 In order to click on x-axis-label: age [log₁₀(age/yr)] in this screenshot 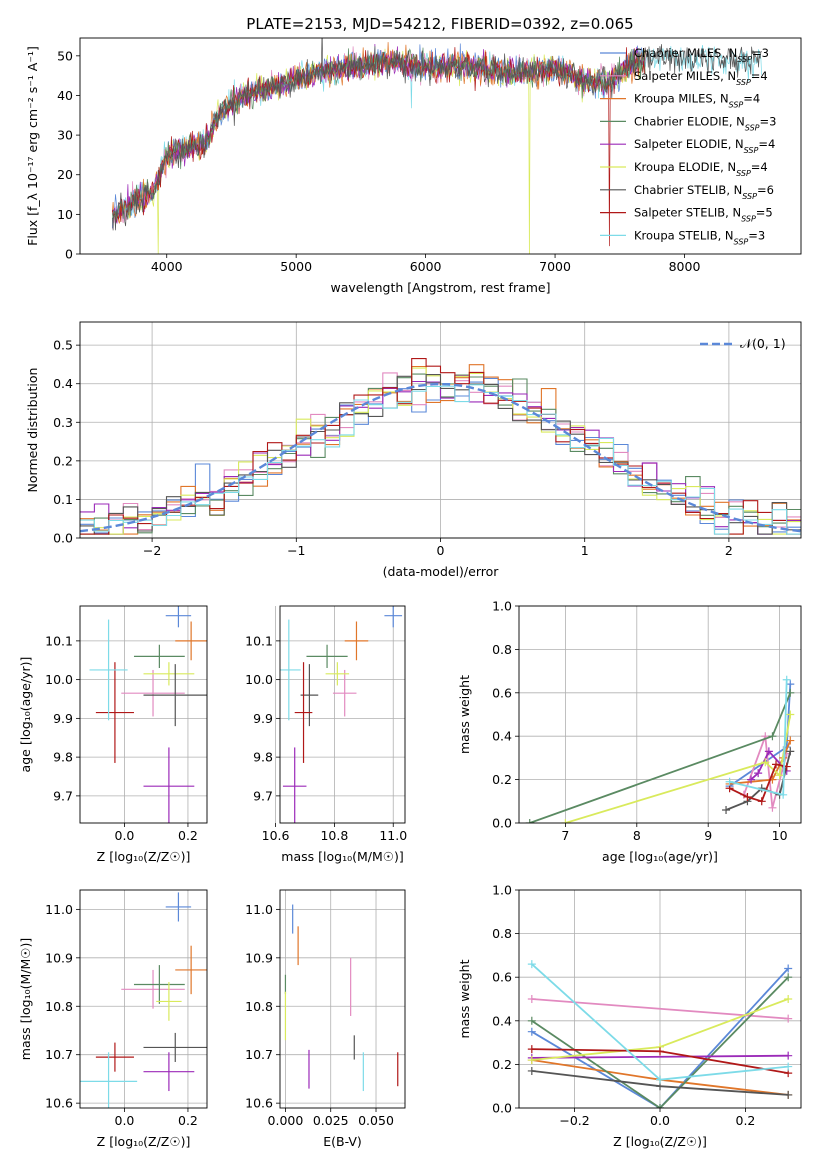, I will do `click(660, 856)`.